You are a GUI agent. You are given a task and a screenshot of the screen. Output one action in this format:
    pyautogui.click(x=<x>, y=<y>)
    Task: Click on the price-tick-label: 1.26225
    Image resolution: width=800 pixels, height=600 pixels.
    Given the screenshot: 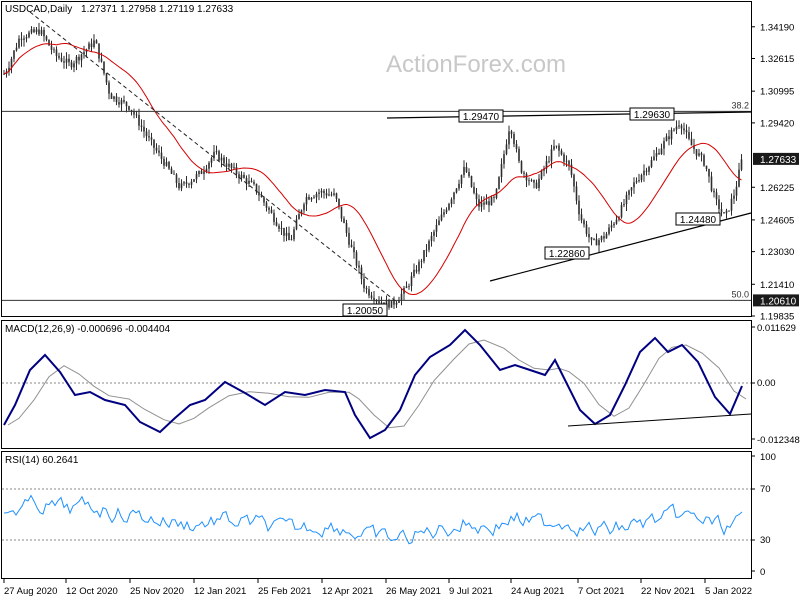 What is the action you would take?
    pyautogui.click(x=777, y=188)
    